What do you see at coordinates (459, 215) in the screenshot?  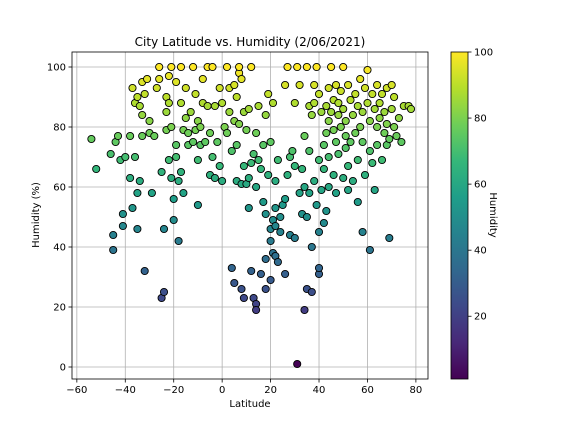 I see `colorbar` at bounding box center [459, 215].